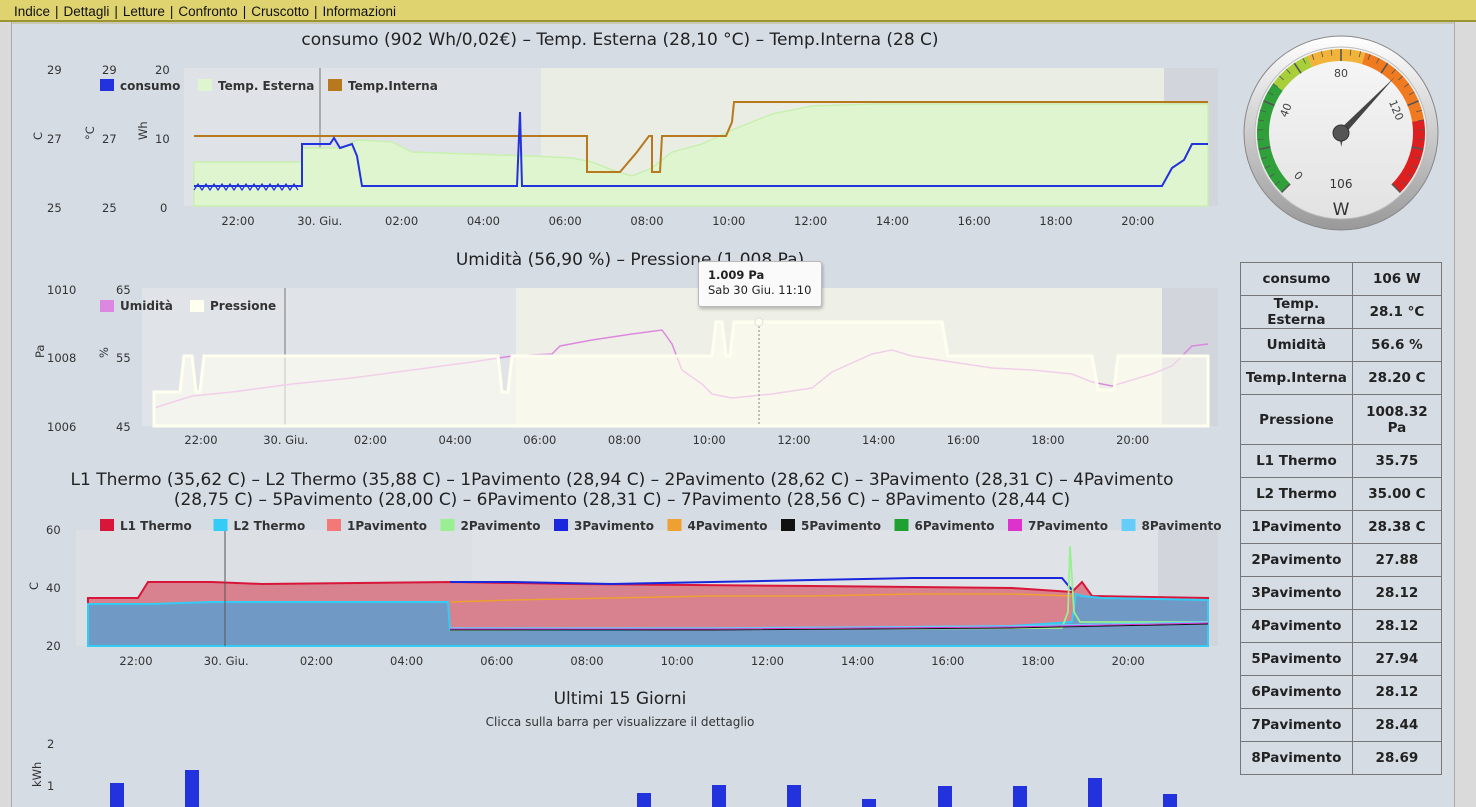 Image resolution: width=1476 pixels, height=807 pixels. I want to click on chart2-tooltip-value: 1.009 Pa, so click(736, 275).